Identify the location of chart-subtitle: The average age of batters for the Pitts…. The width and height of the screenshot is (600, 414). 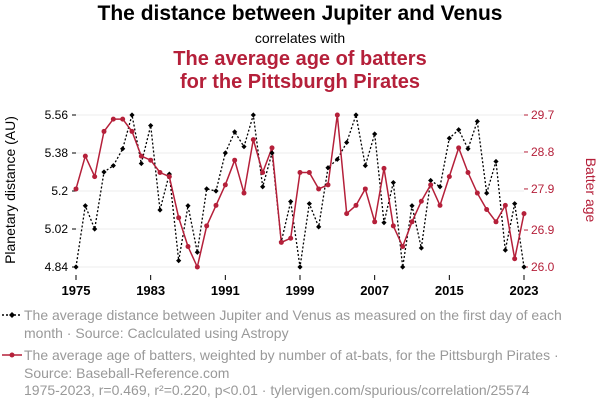
(300, 71).